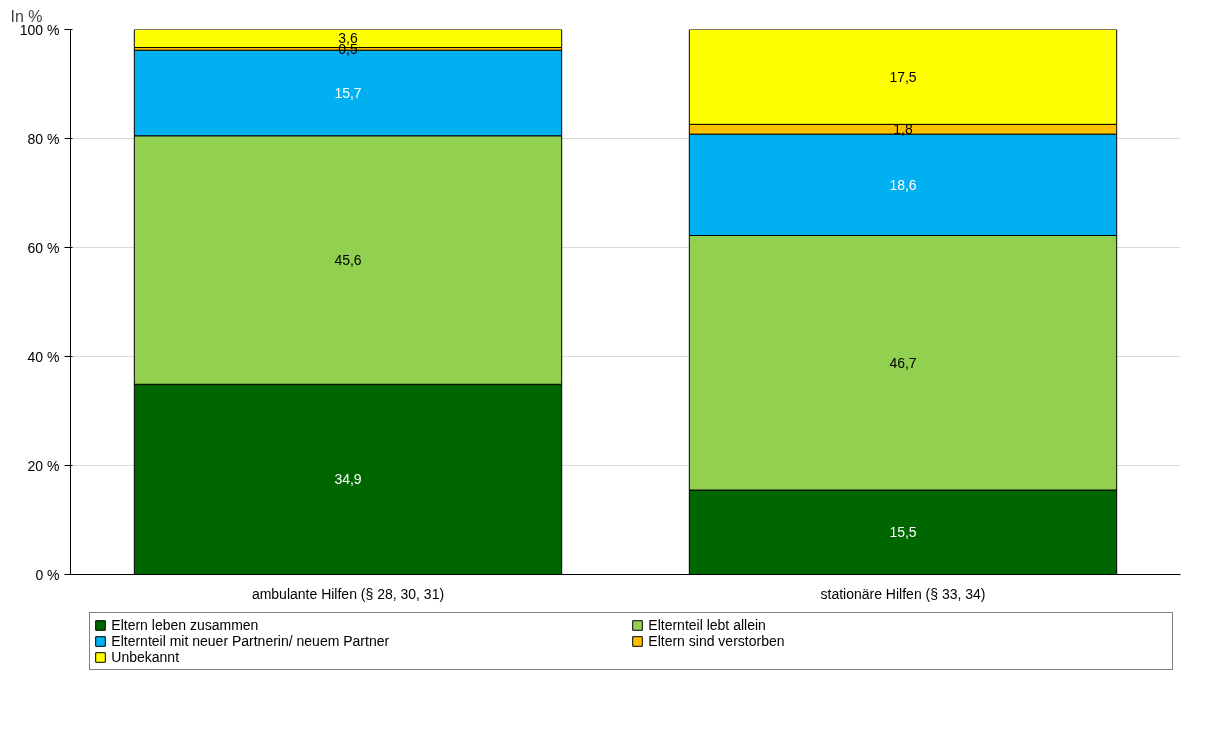  What do you see at coordinates (707, 625) in the screenshot?
I see `legend-label: Elternteil lebt allein` at bounding box center [707, 625].